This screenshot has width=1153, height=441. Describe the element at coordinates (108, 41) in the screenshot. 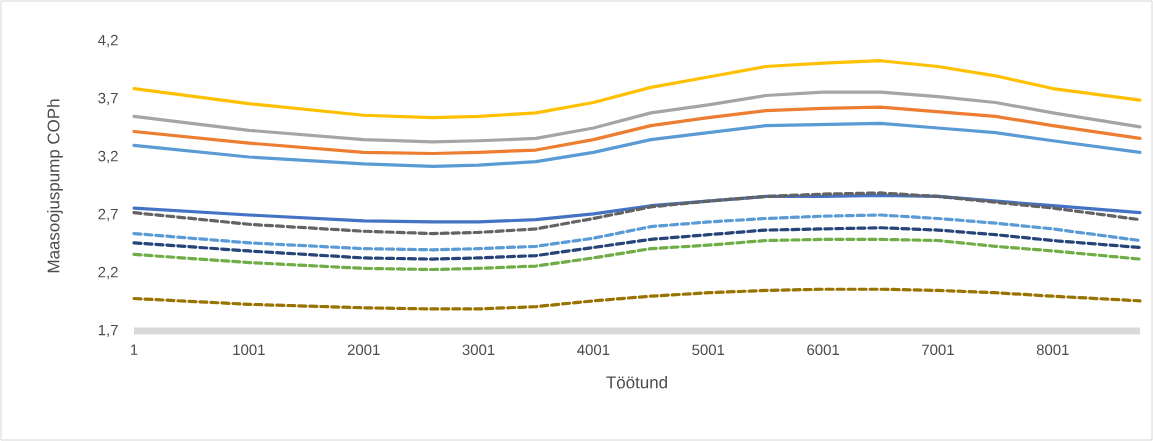

I see `y-tick-label: 4,2` at that location.